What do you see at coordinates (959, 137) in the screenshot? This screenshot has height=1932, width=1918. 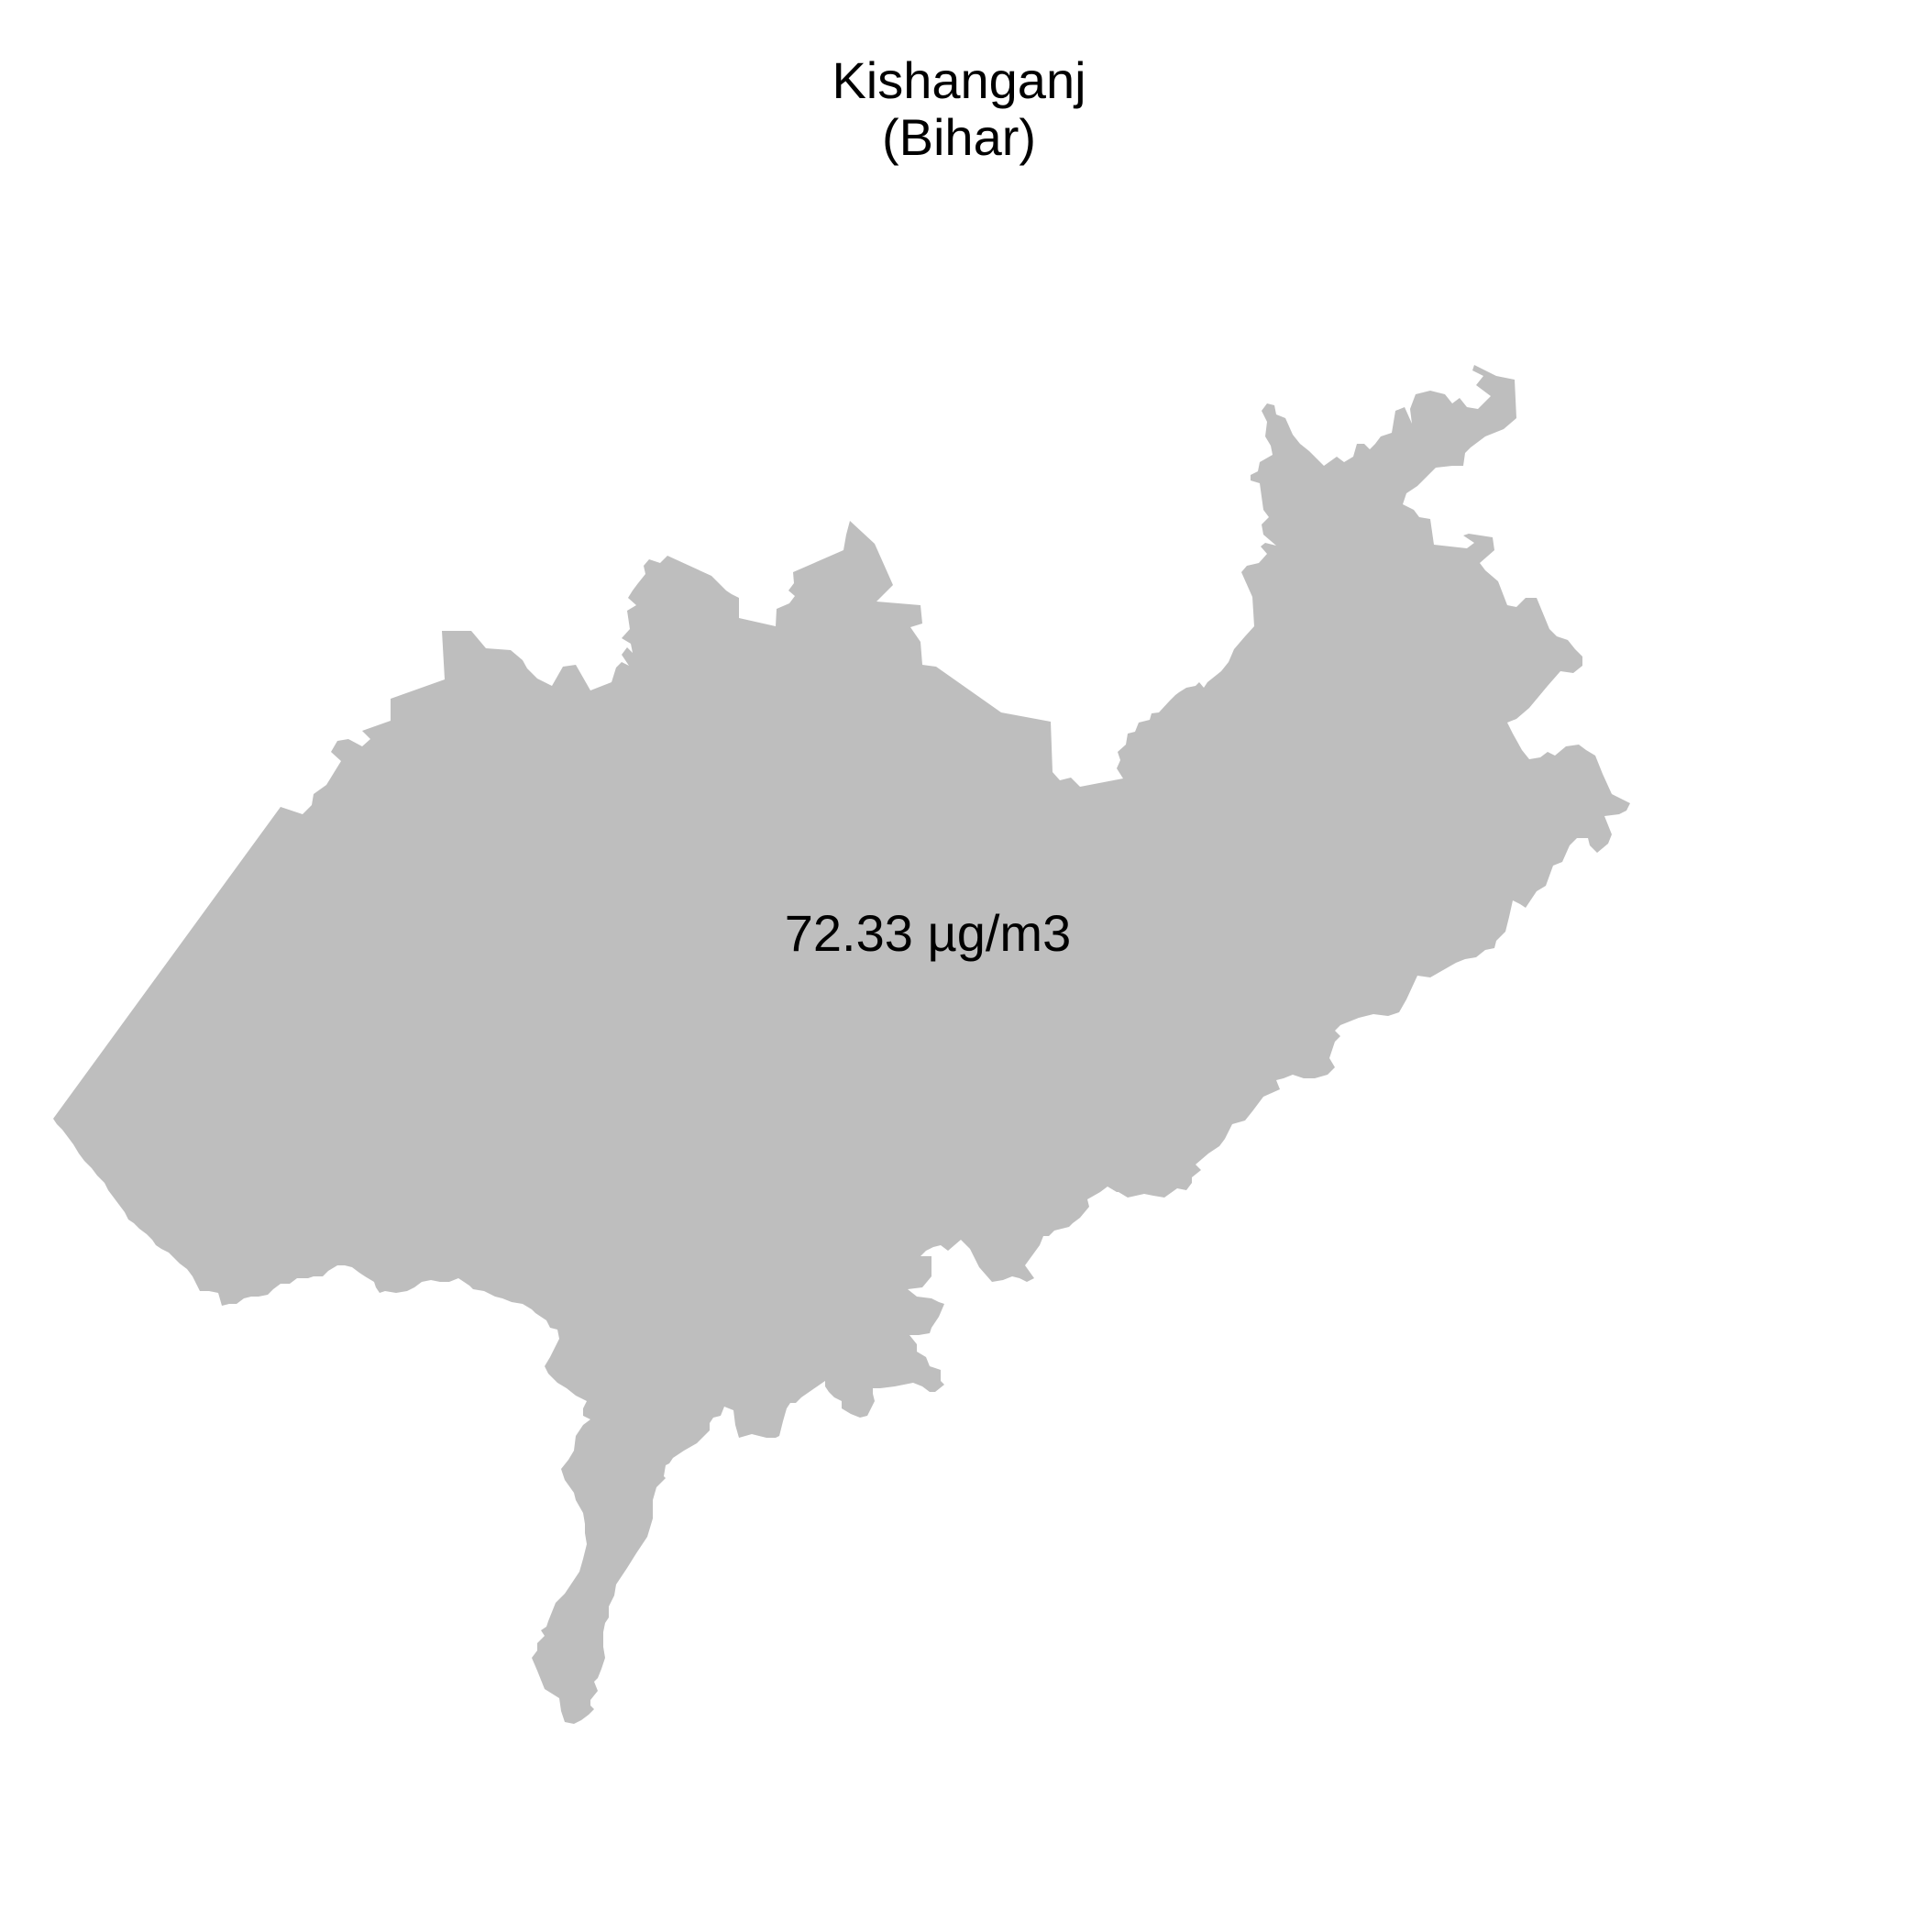 I see `map-subtitle: (Bihar)` at bounding box center [959, 137].